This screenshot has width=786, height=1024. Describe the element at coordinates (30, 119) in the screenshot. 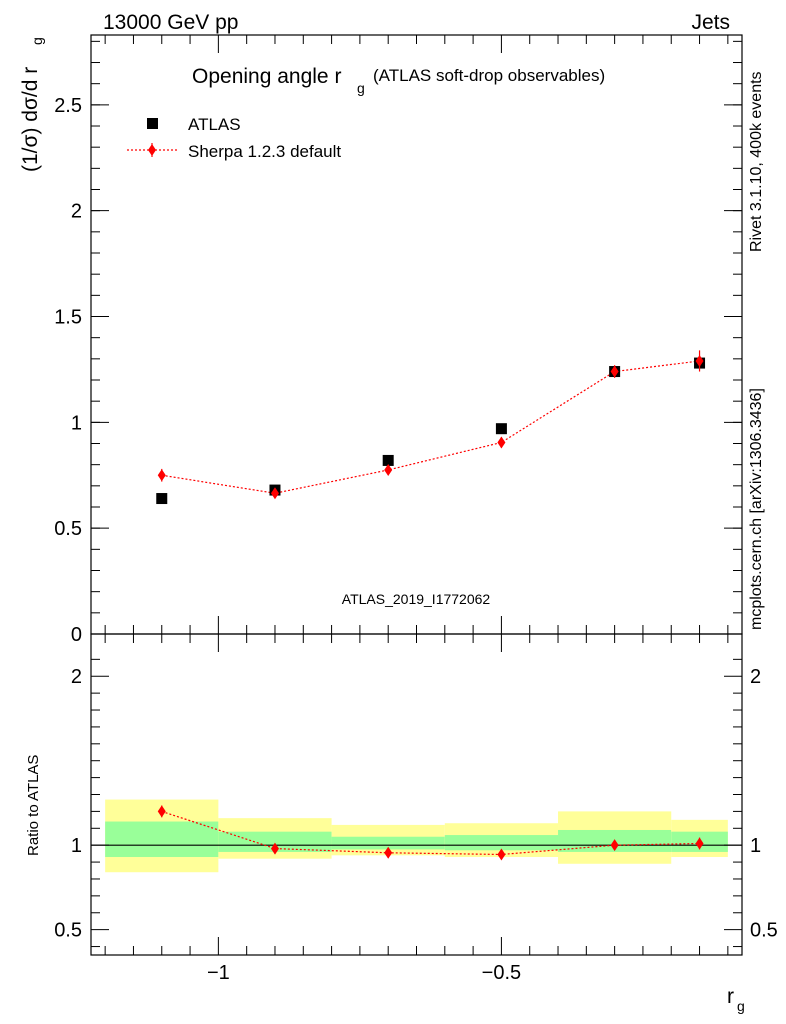

I see `y-axis-label: (1/σ) dσ/d r` at that location.